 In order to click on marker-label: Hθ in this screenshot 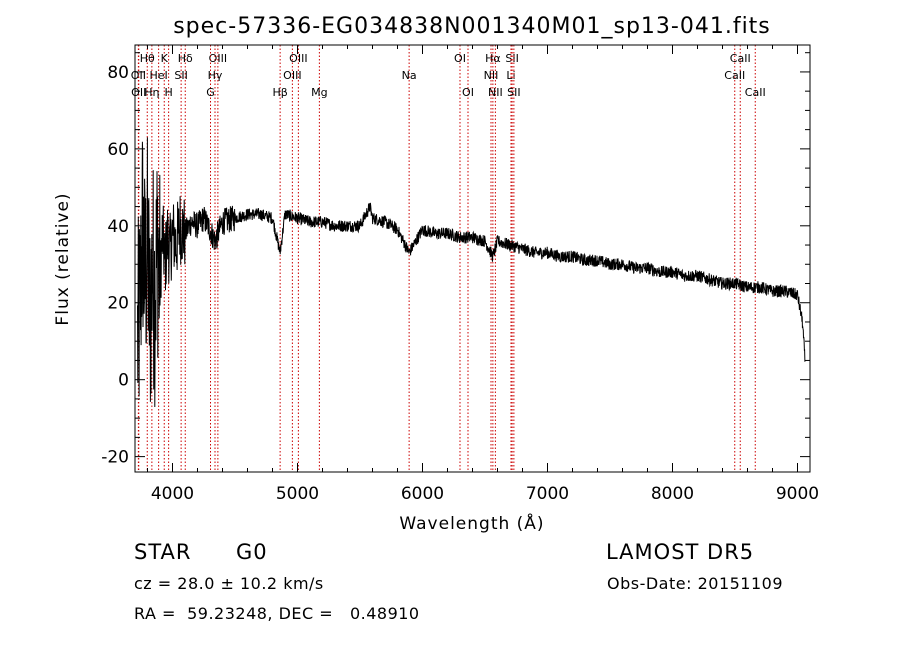, I will do `click(147, 58)`.